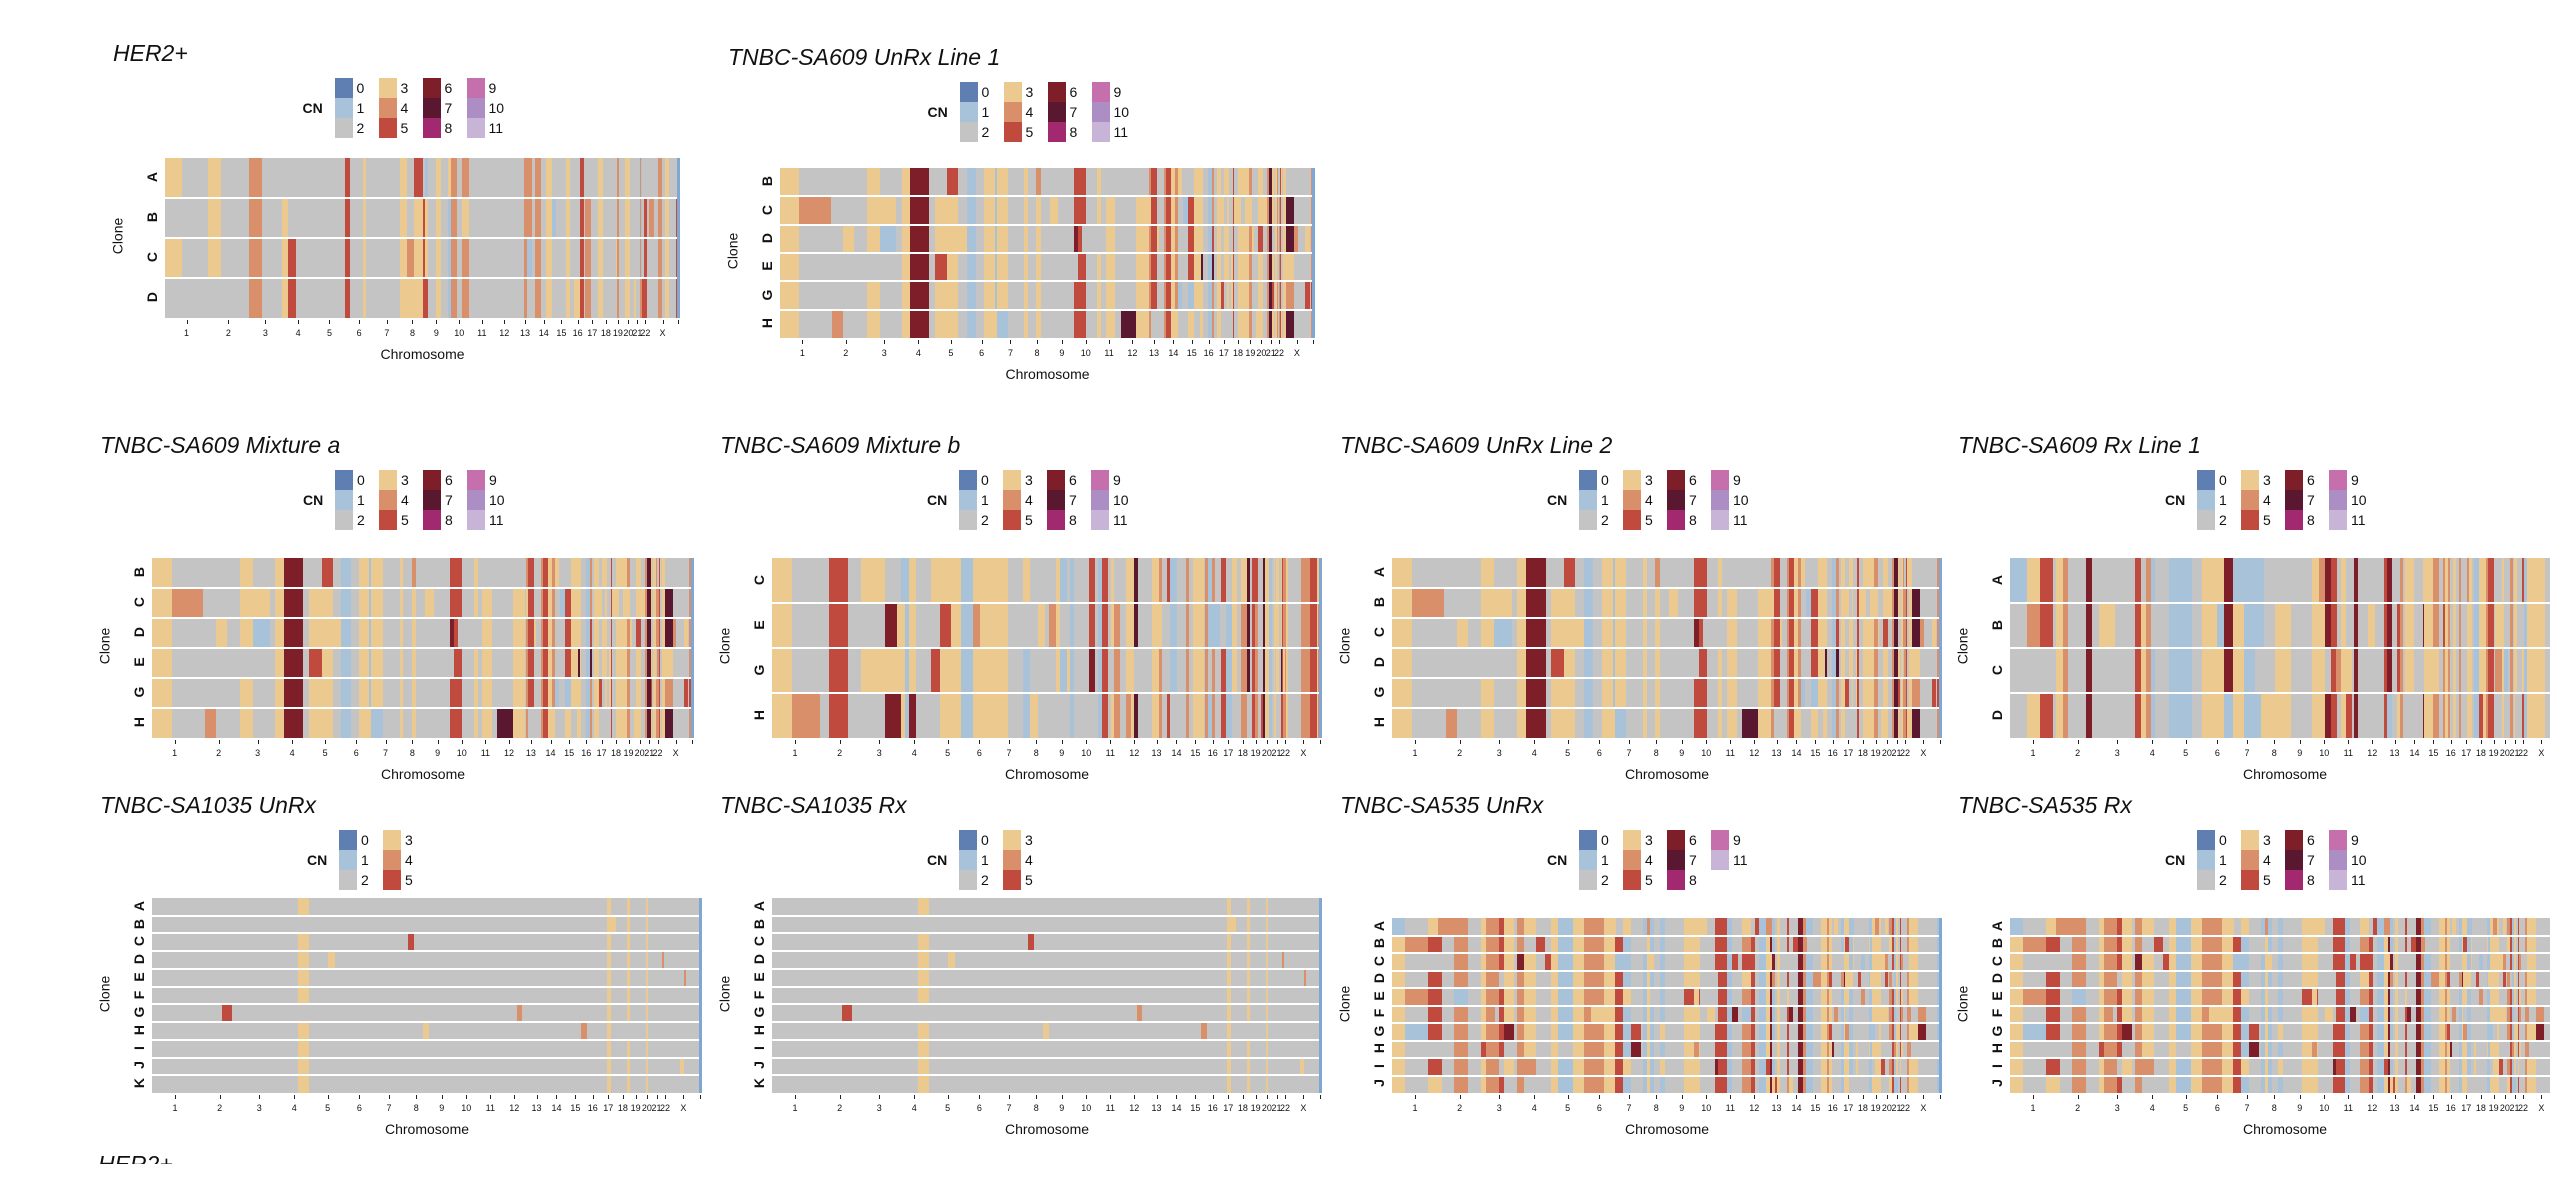 Image resolution: width=2550 pixels, height=1203 pixels. What do you see at coordinates (2372, 1108) in the screenshot?
I see `chromosome-tick-label: 12` at bounding box center [2372, 1108].